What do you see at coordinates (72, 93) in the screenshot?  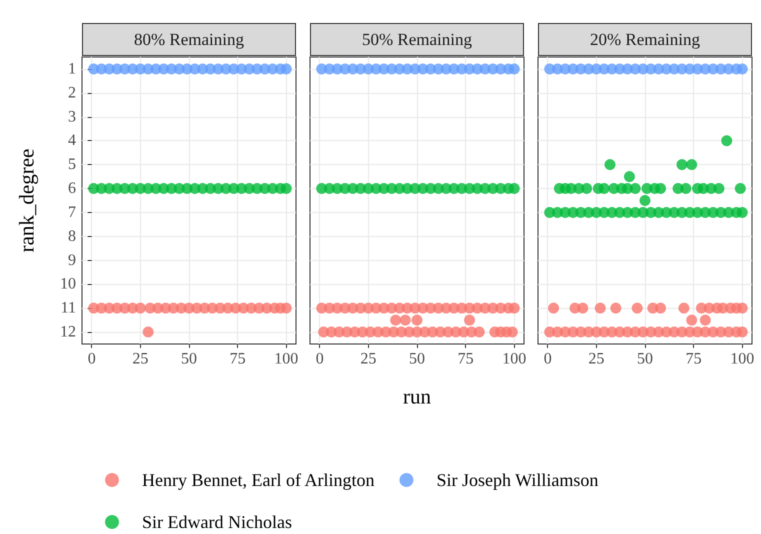 I see `y-tick-label: 2` at bounding box center [72, 93].